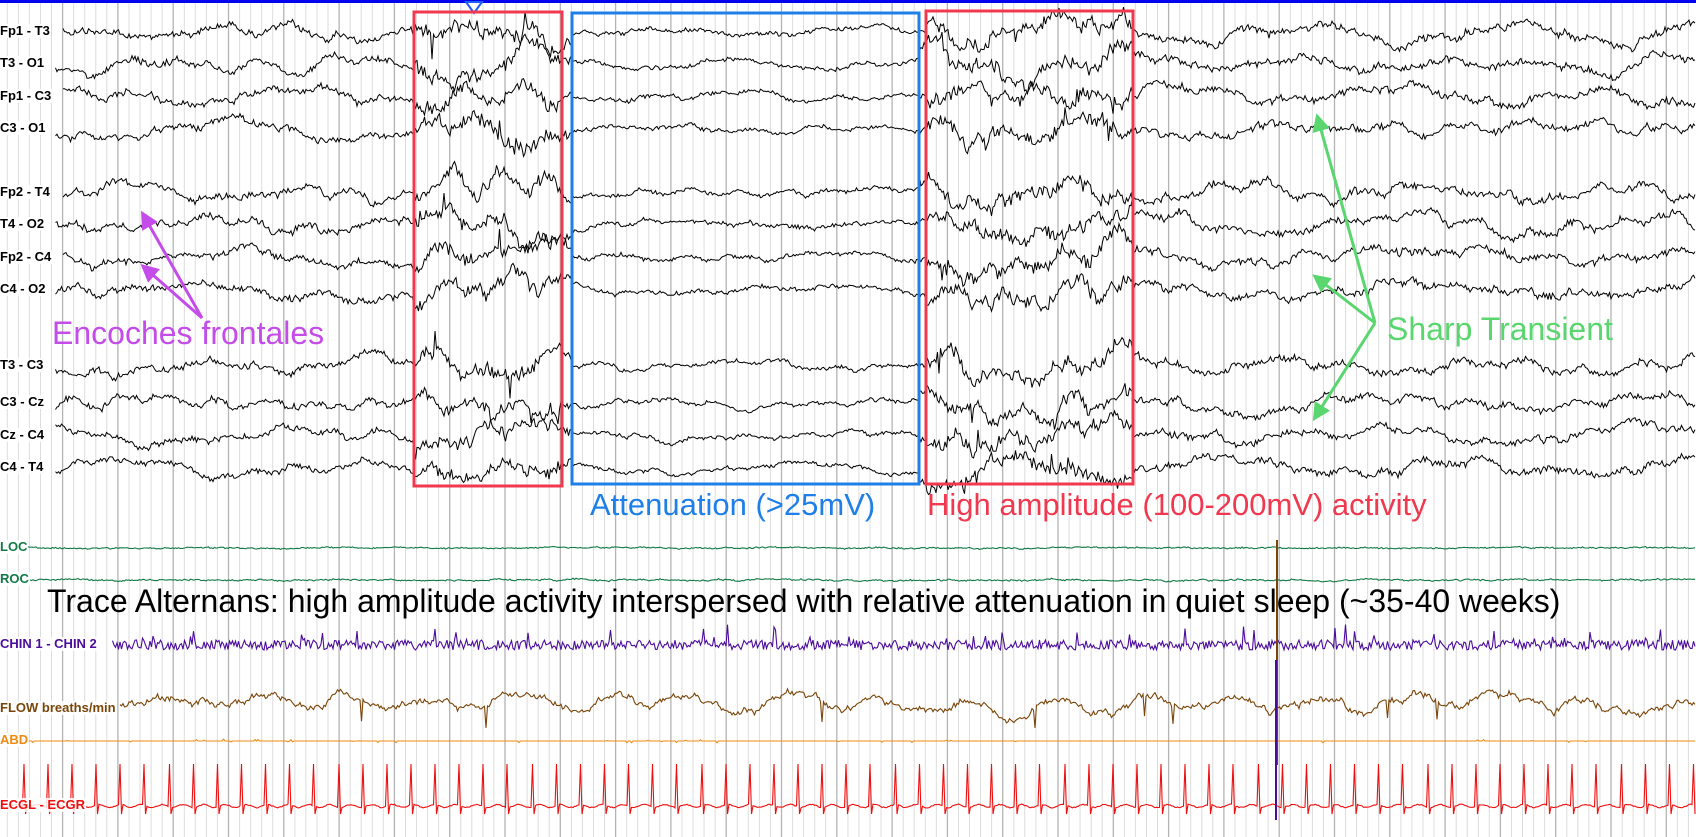 This screenshot has height=837, width=1696. What do you see at coordinates (1500, 329) in the screenshot?
I see `annotation-sharp-transient: Sharp Transient` at bounding box center [1500, 329].